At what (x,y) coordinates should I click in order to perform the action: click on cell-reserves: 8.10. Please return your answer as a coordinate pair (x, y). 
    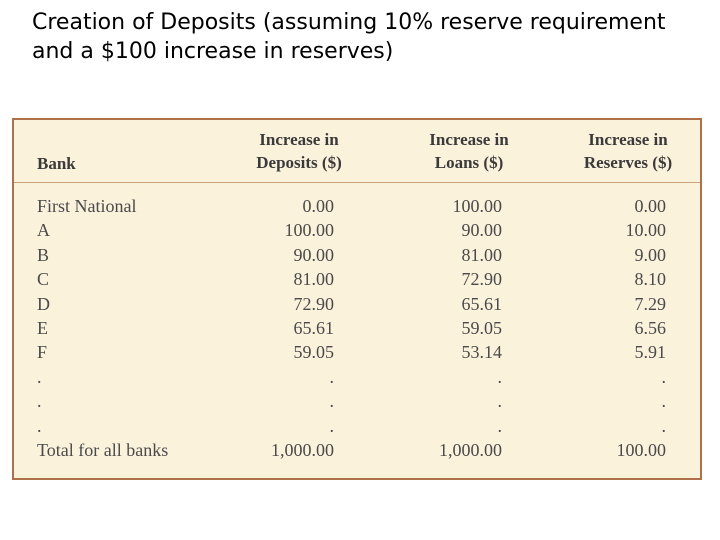
    Looking at the image, I should click on (650, 279).